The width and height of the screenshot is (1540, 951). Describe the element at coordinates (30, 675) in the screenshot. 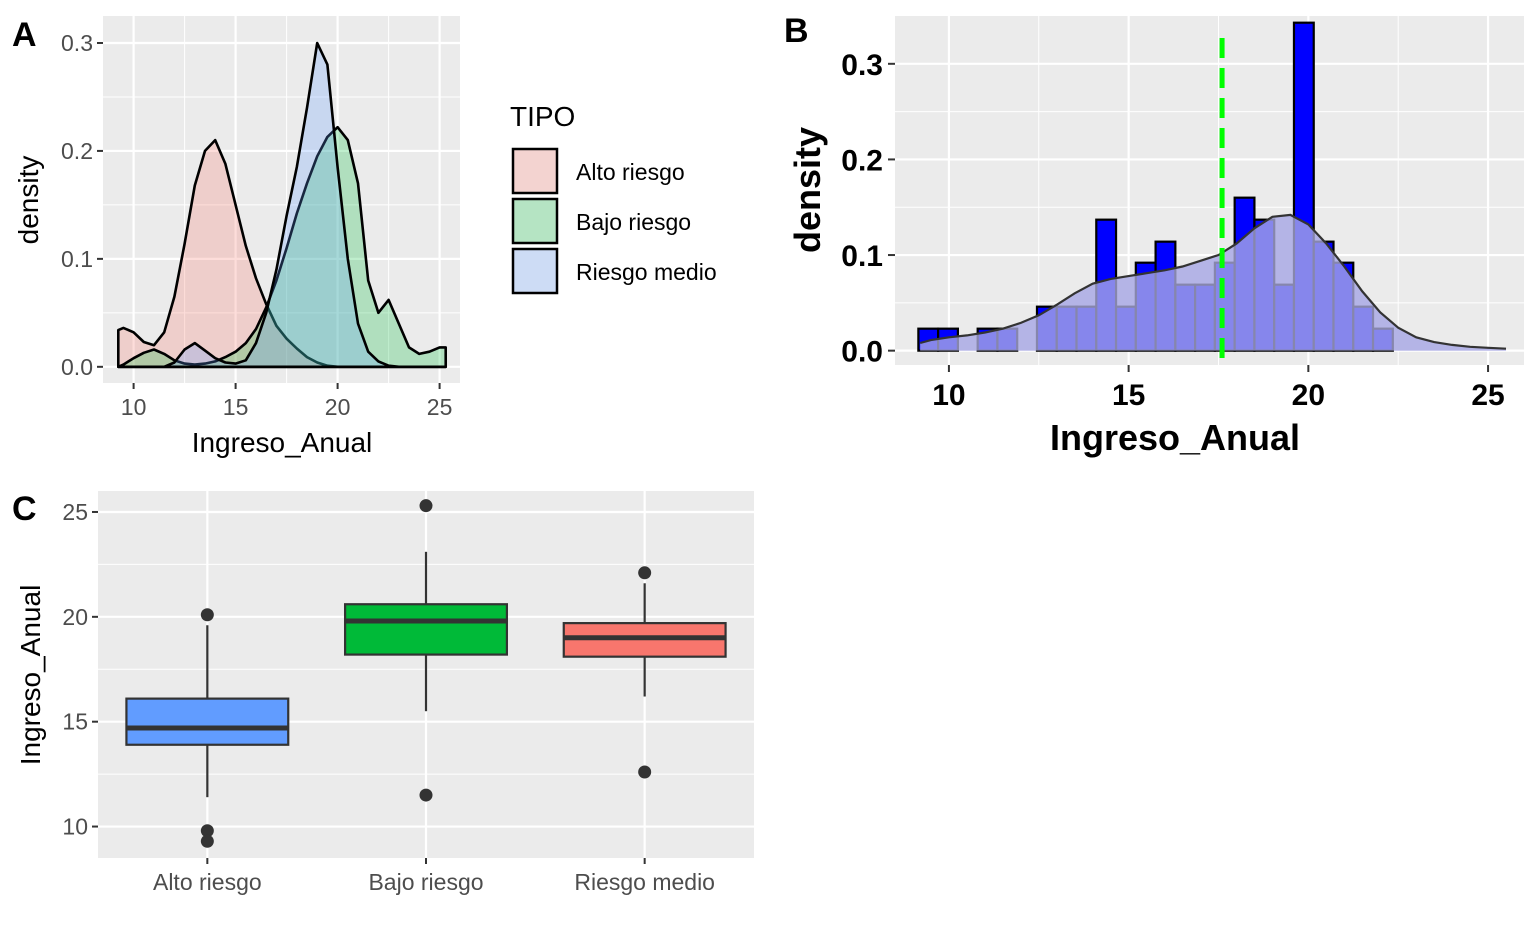

I see `panel-c-y-axis-title: Ingreso_Anual` at that location.